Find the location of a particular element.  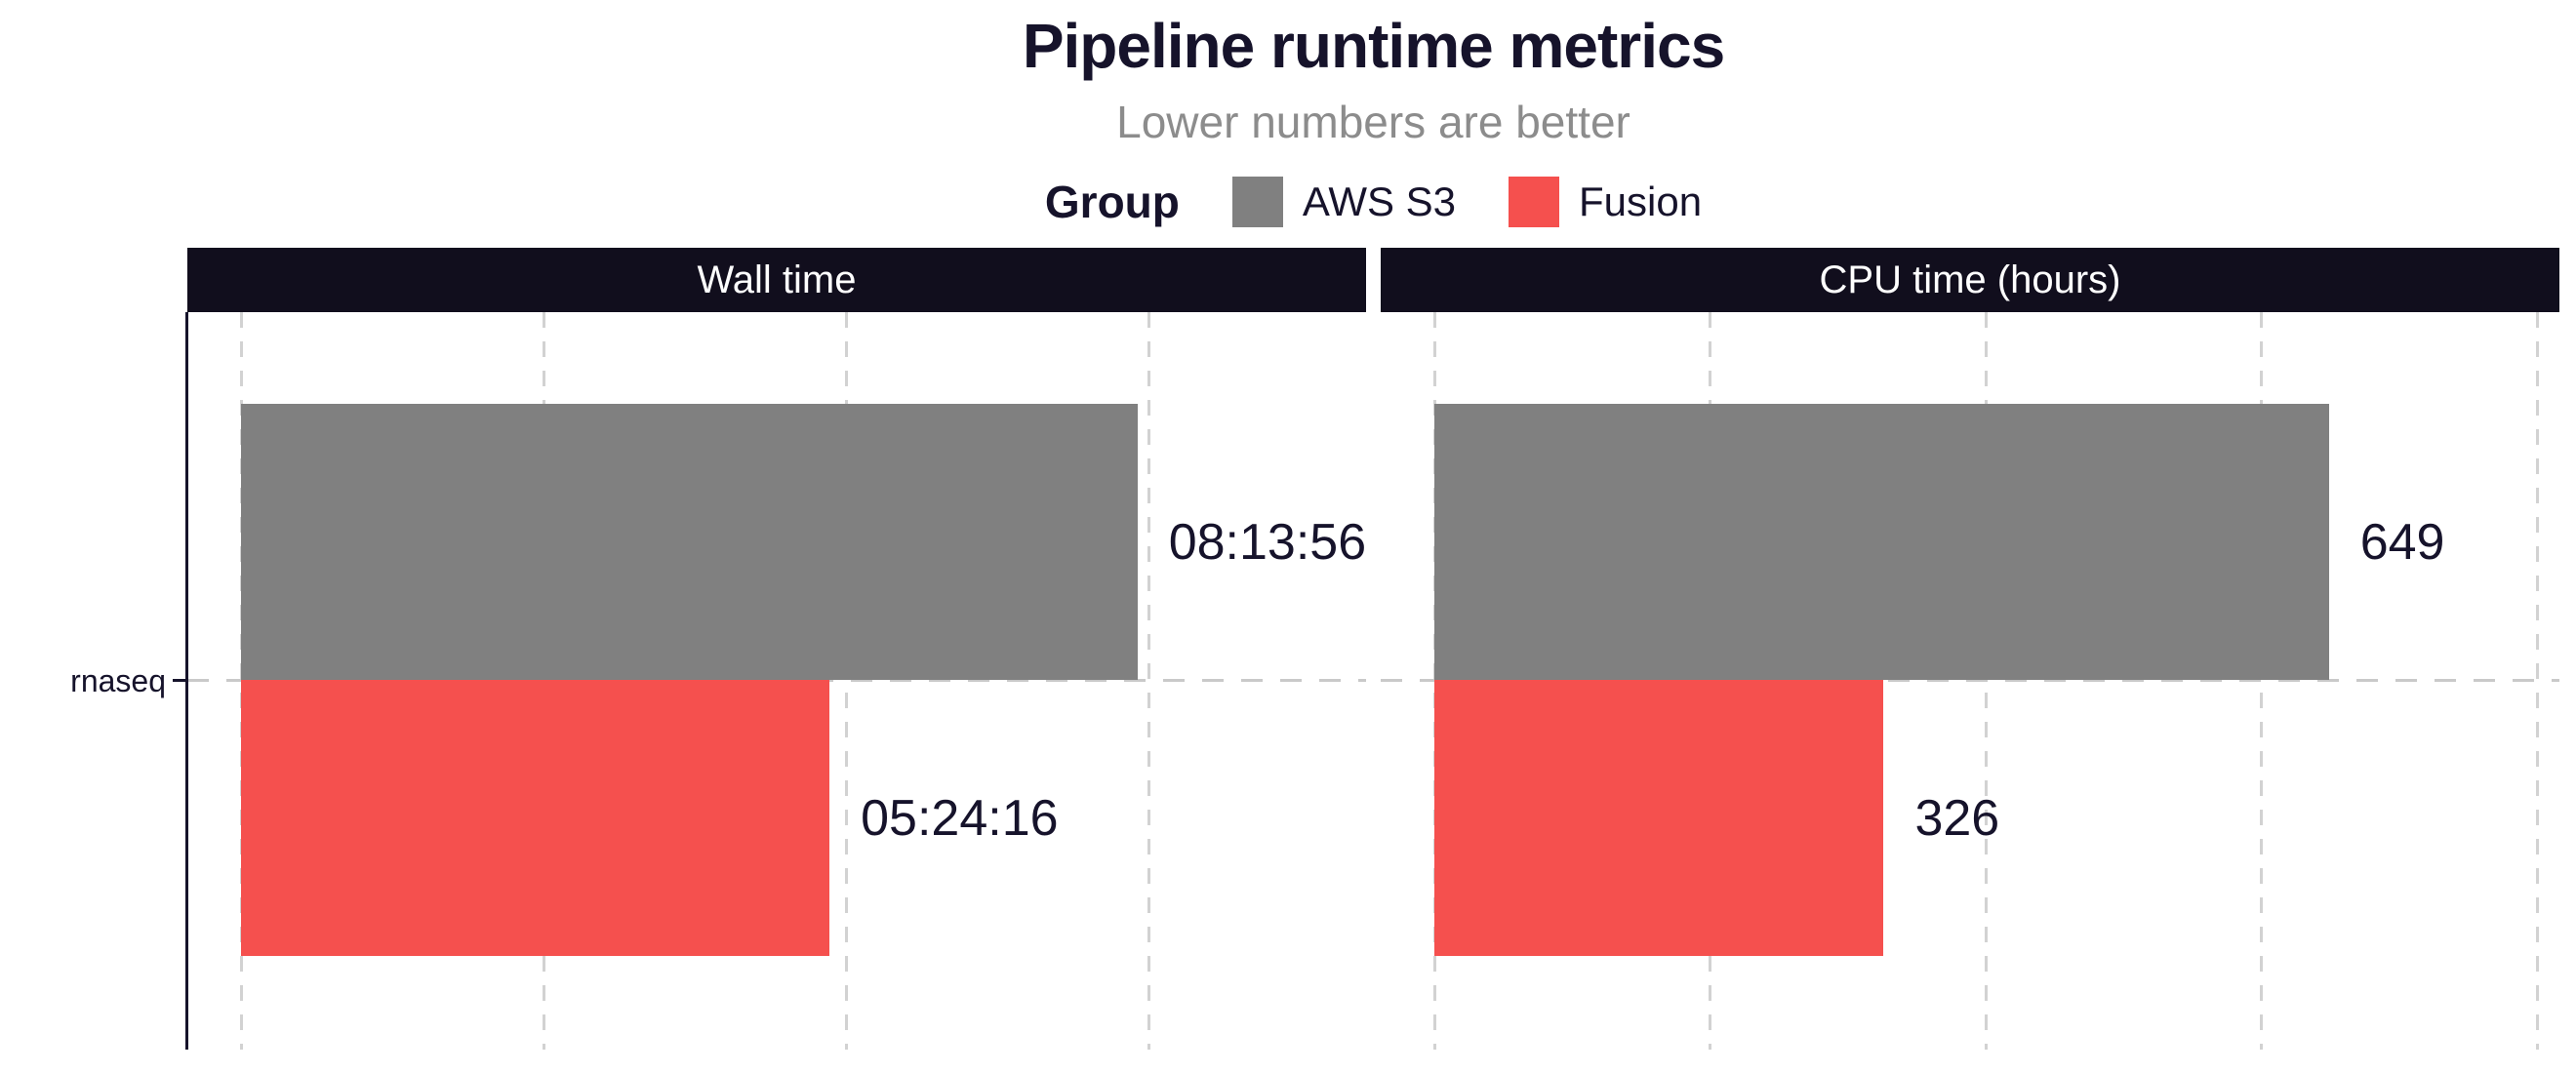

legend-label-fusion: Fusion is located at coordinates (1641, 201).